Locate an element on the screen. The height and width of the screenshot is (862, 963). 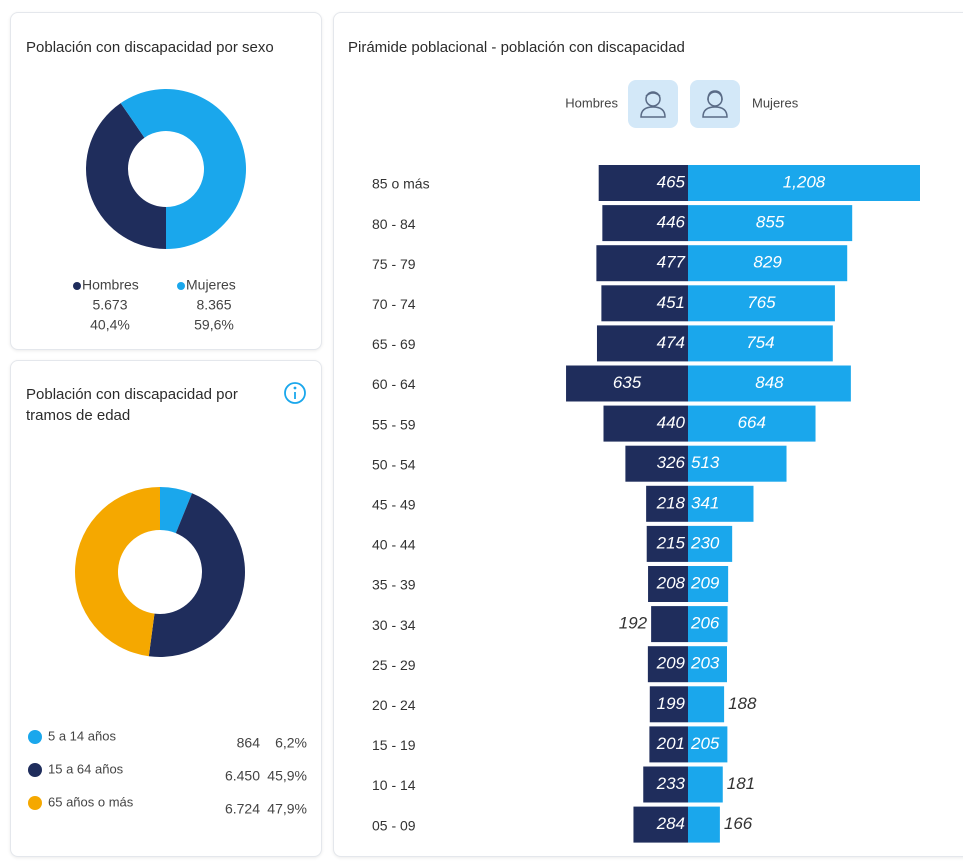
y-tick-label: 80 - 84 is located at coordinates (394, 224).